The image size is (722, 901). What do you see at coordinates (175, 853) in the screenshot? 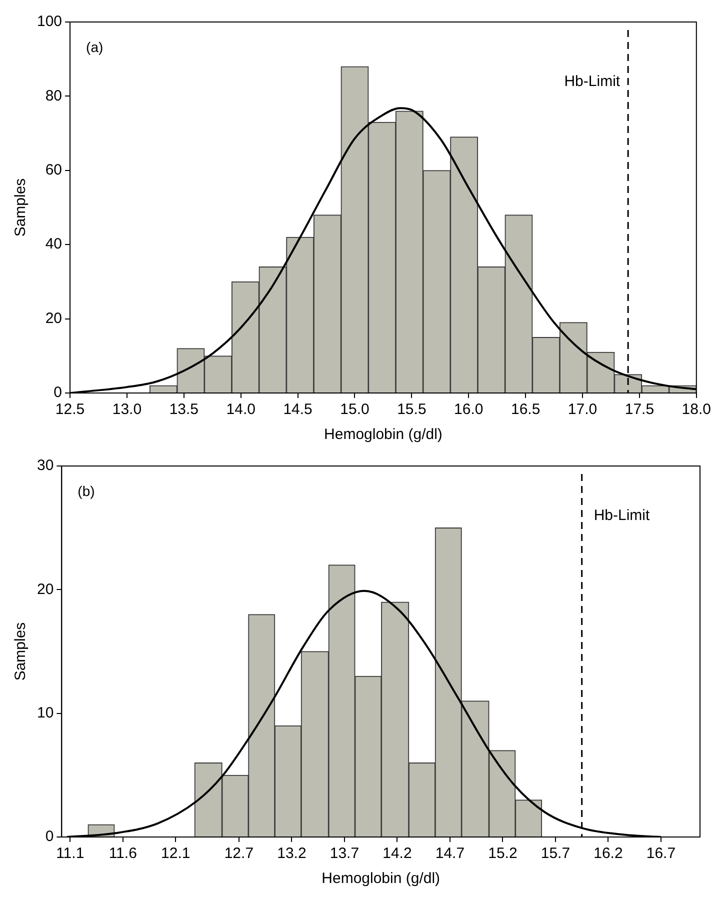
I see `x-tick-label: 12.1` at bounding box center [175, 853].